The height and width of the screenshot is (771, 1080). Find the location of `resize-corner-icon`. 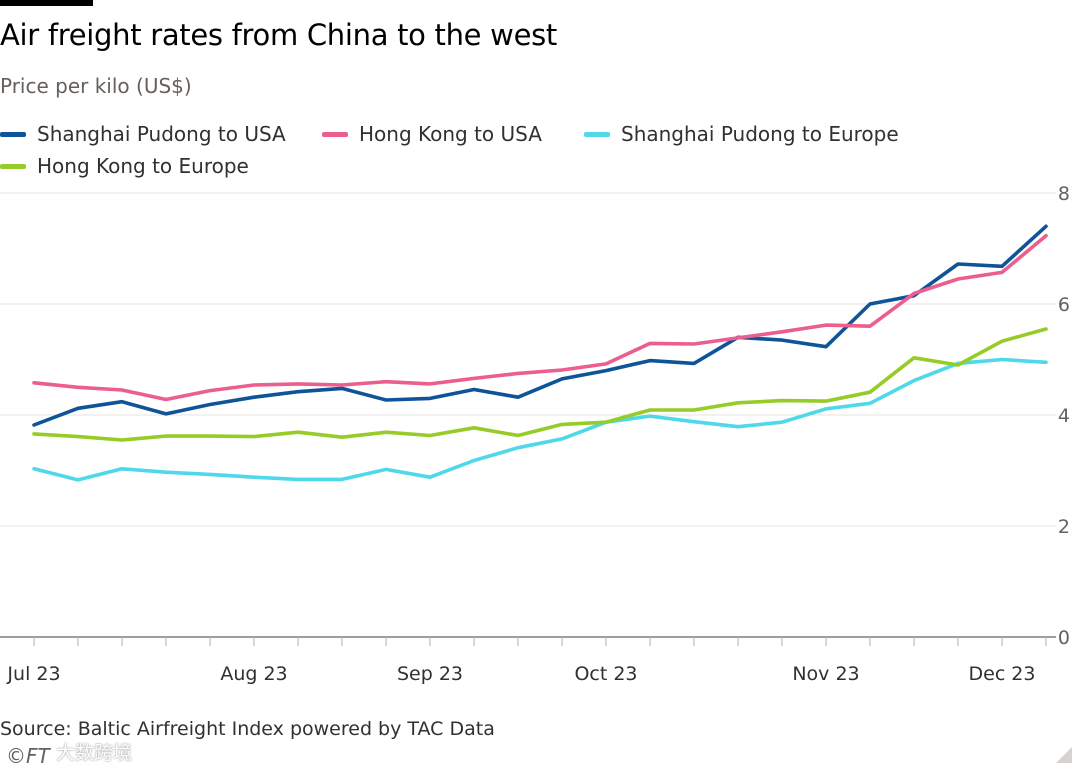

resize-corner-icon is located at coordinates (1064, 755).